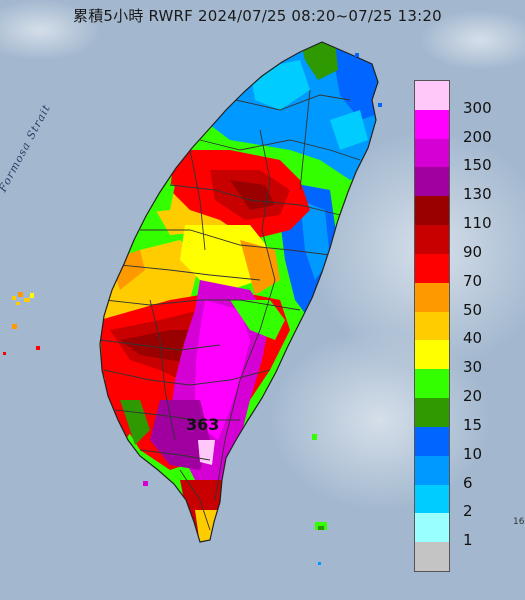 This screenshot has width=525, height=600. I want to click on legend-label: 110, so click(477, 223).